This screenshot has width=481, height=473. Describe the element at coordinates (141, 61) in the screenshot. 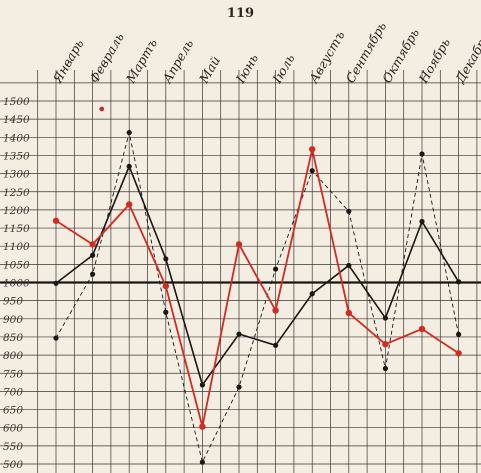

I see `month-label: Мартъ` at that location.